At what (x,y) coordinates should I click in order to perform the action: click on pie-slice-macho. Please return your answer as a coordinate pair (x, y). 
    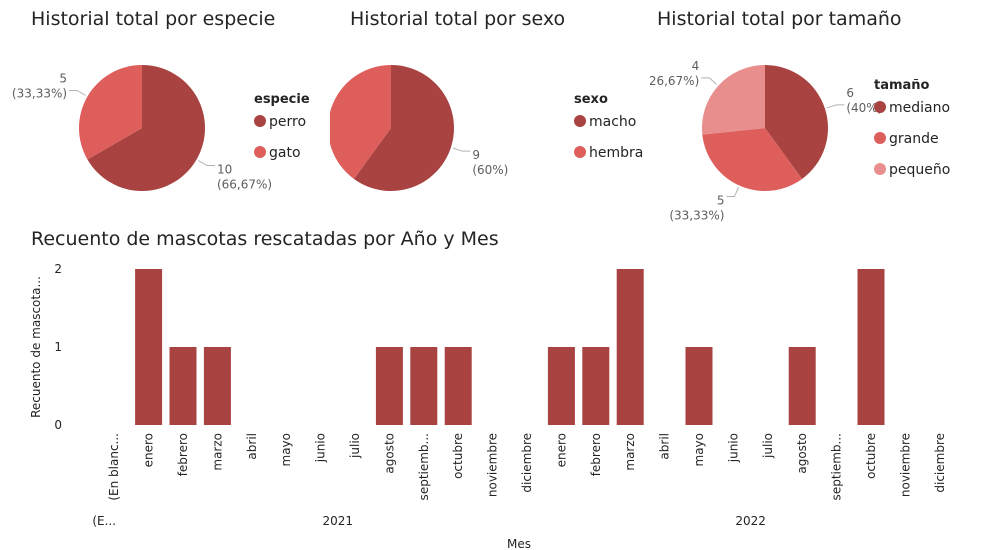
    Looking at the image, I should click on (403, 128).